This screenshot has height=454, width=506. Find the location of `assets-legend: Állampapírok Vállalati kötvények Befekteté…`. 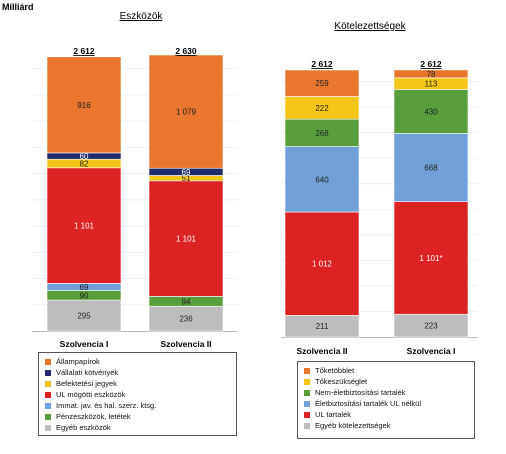

assets-legend: Állampapírok Vállalati kötvények Befekteté… is located at coordinates (137, 394).